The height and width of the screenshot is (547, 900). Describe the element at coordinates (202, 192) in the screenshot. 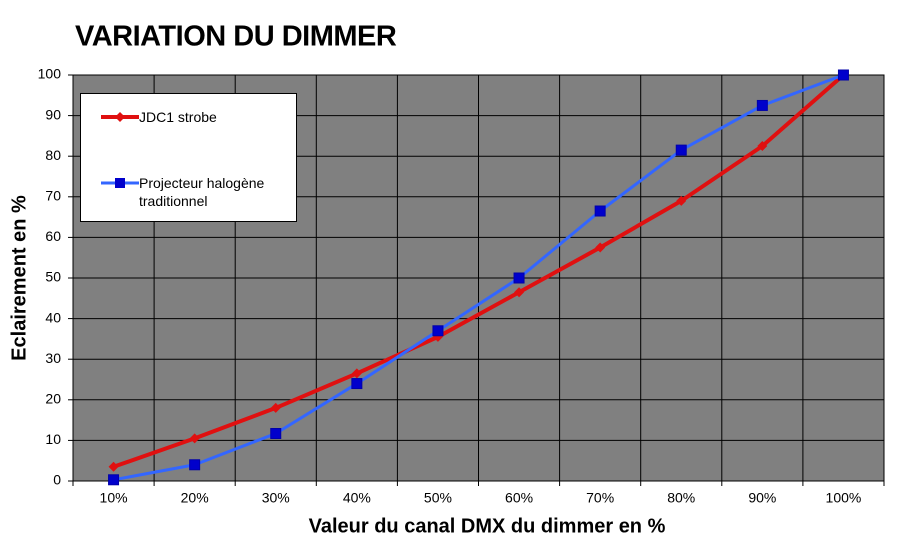

I see `legend-label: Projecteur halogène traditionnel` at that location.